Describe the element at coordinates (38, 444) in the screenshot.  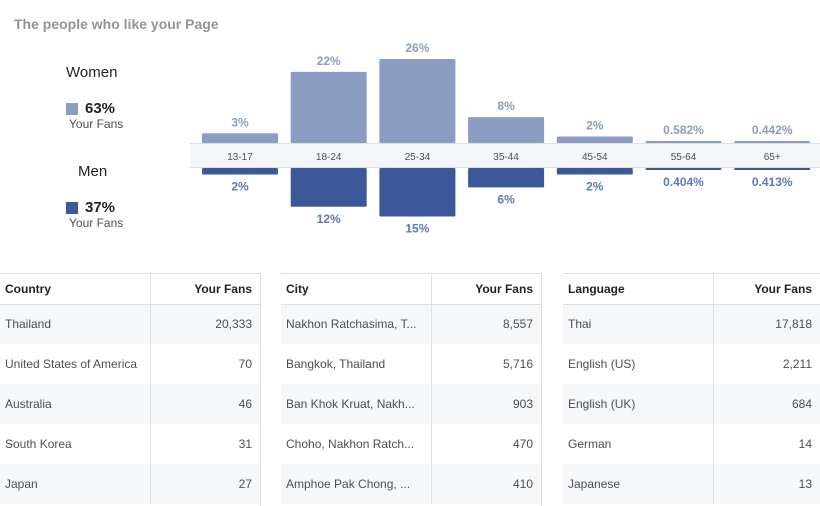
I see `country-name: South Korea` at that location.